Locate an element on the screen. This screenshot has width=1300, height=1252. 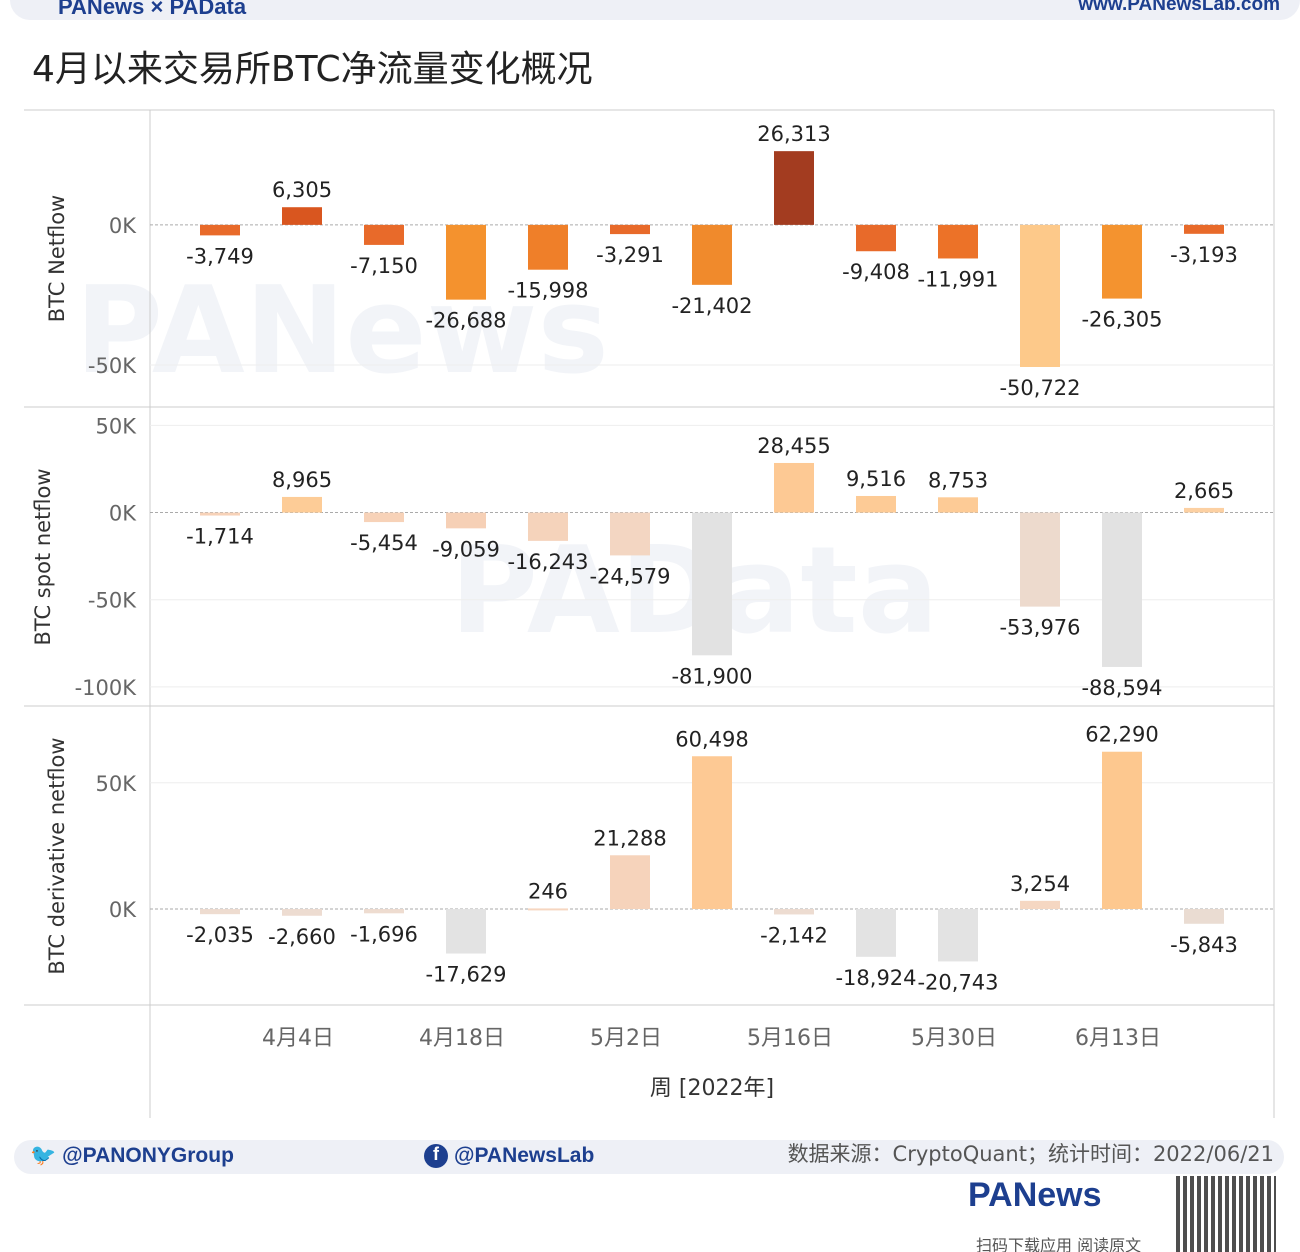
data-label: -26,305 is located at coordinates (1121, 320).